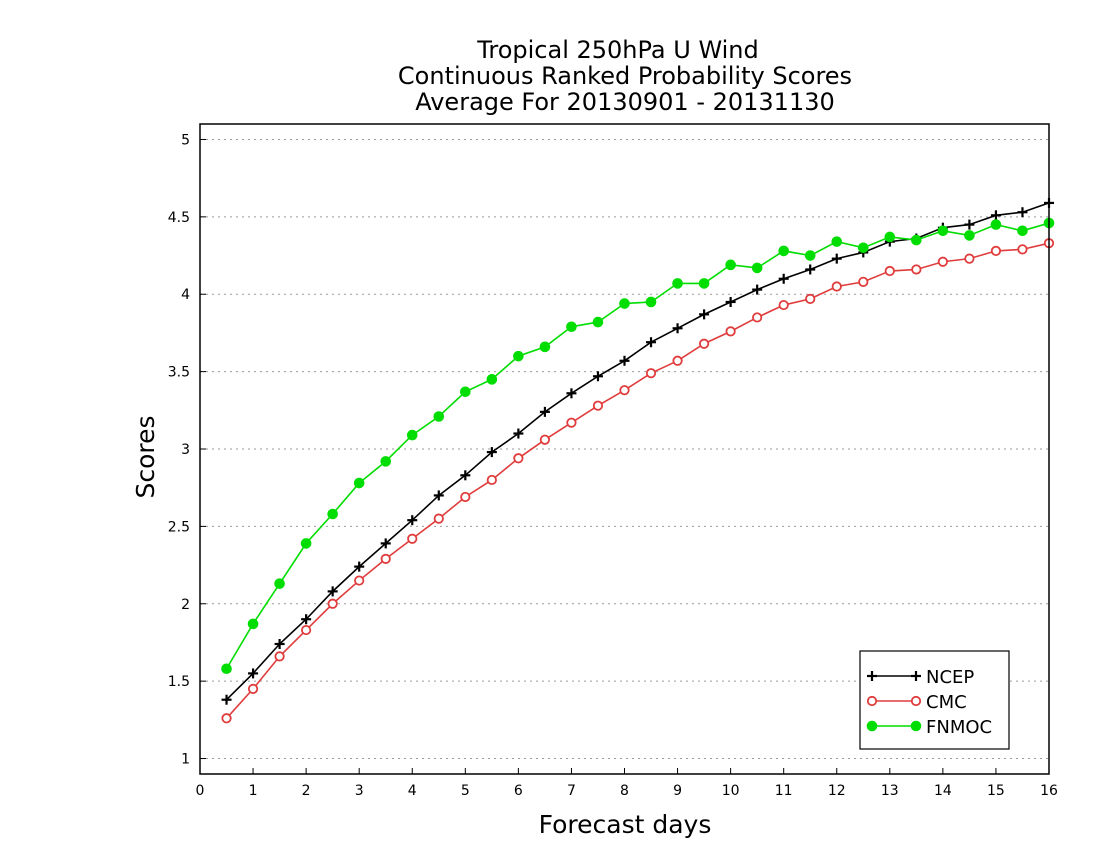 The width and height of the screenshot is (1100, 850). Describe the element at coordinates (625, 76) in the screenshot. I see `chart-title-line-2: Continuous Ranked Probability Scores` at that location.